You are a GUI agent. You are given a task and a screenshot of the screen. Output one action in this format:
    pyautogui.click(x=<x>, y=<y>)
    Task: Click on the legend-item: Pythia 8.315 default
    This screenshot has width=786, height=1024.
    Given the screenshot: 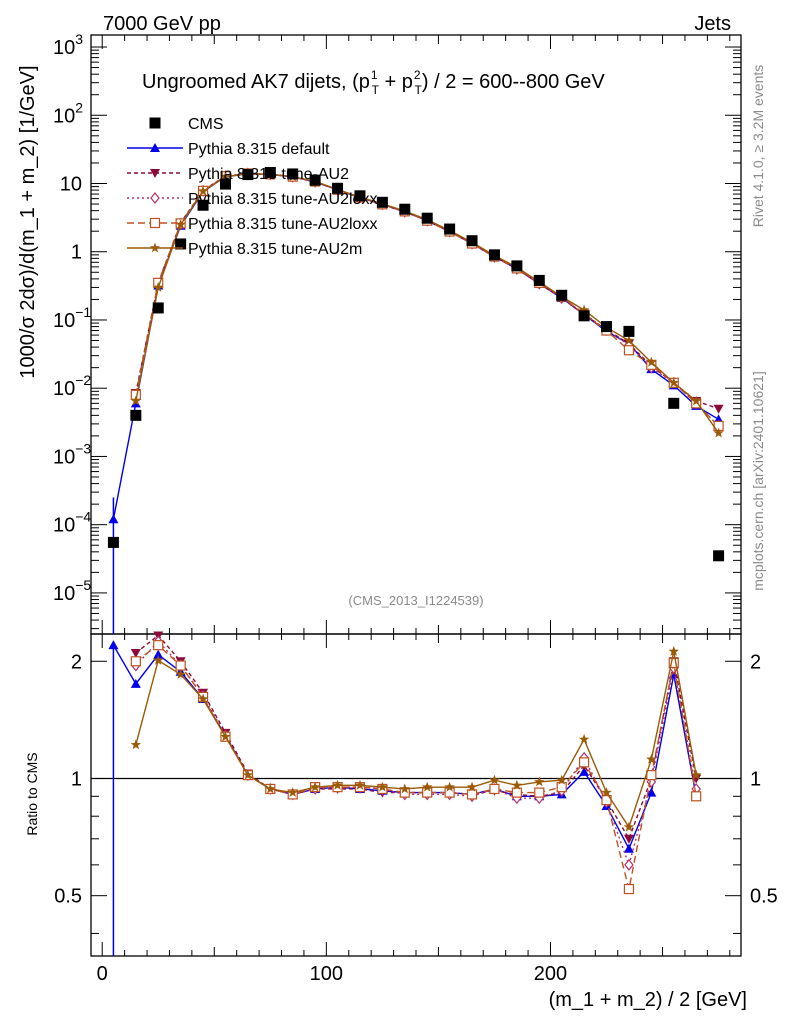 What is the action you would take?
    pyautogui.click(x=228, y=149)
    